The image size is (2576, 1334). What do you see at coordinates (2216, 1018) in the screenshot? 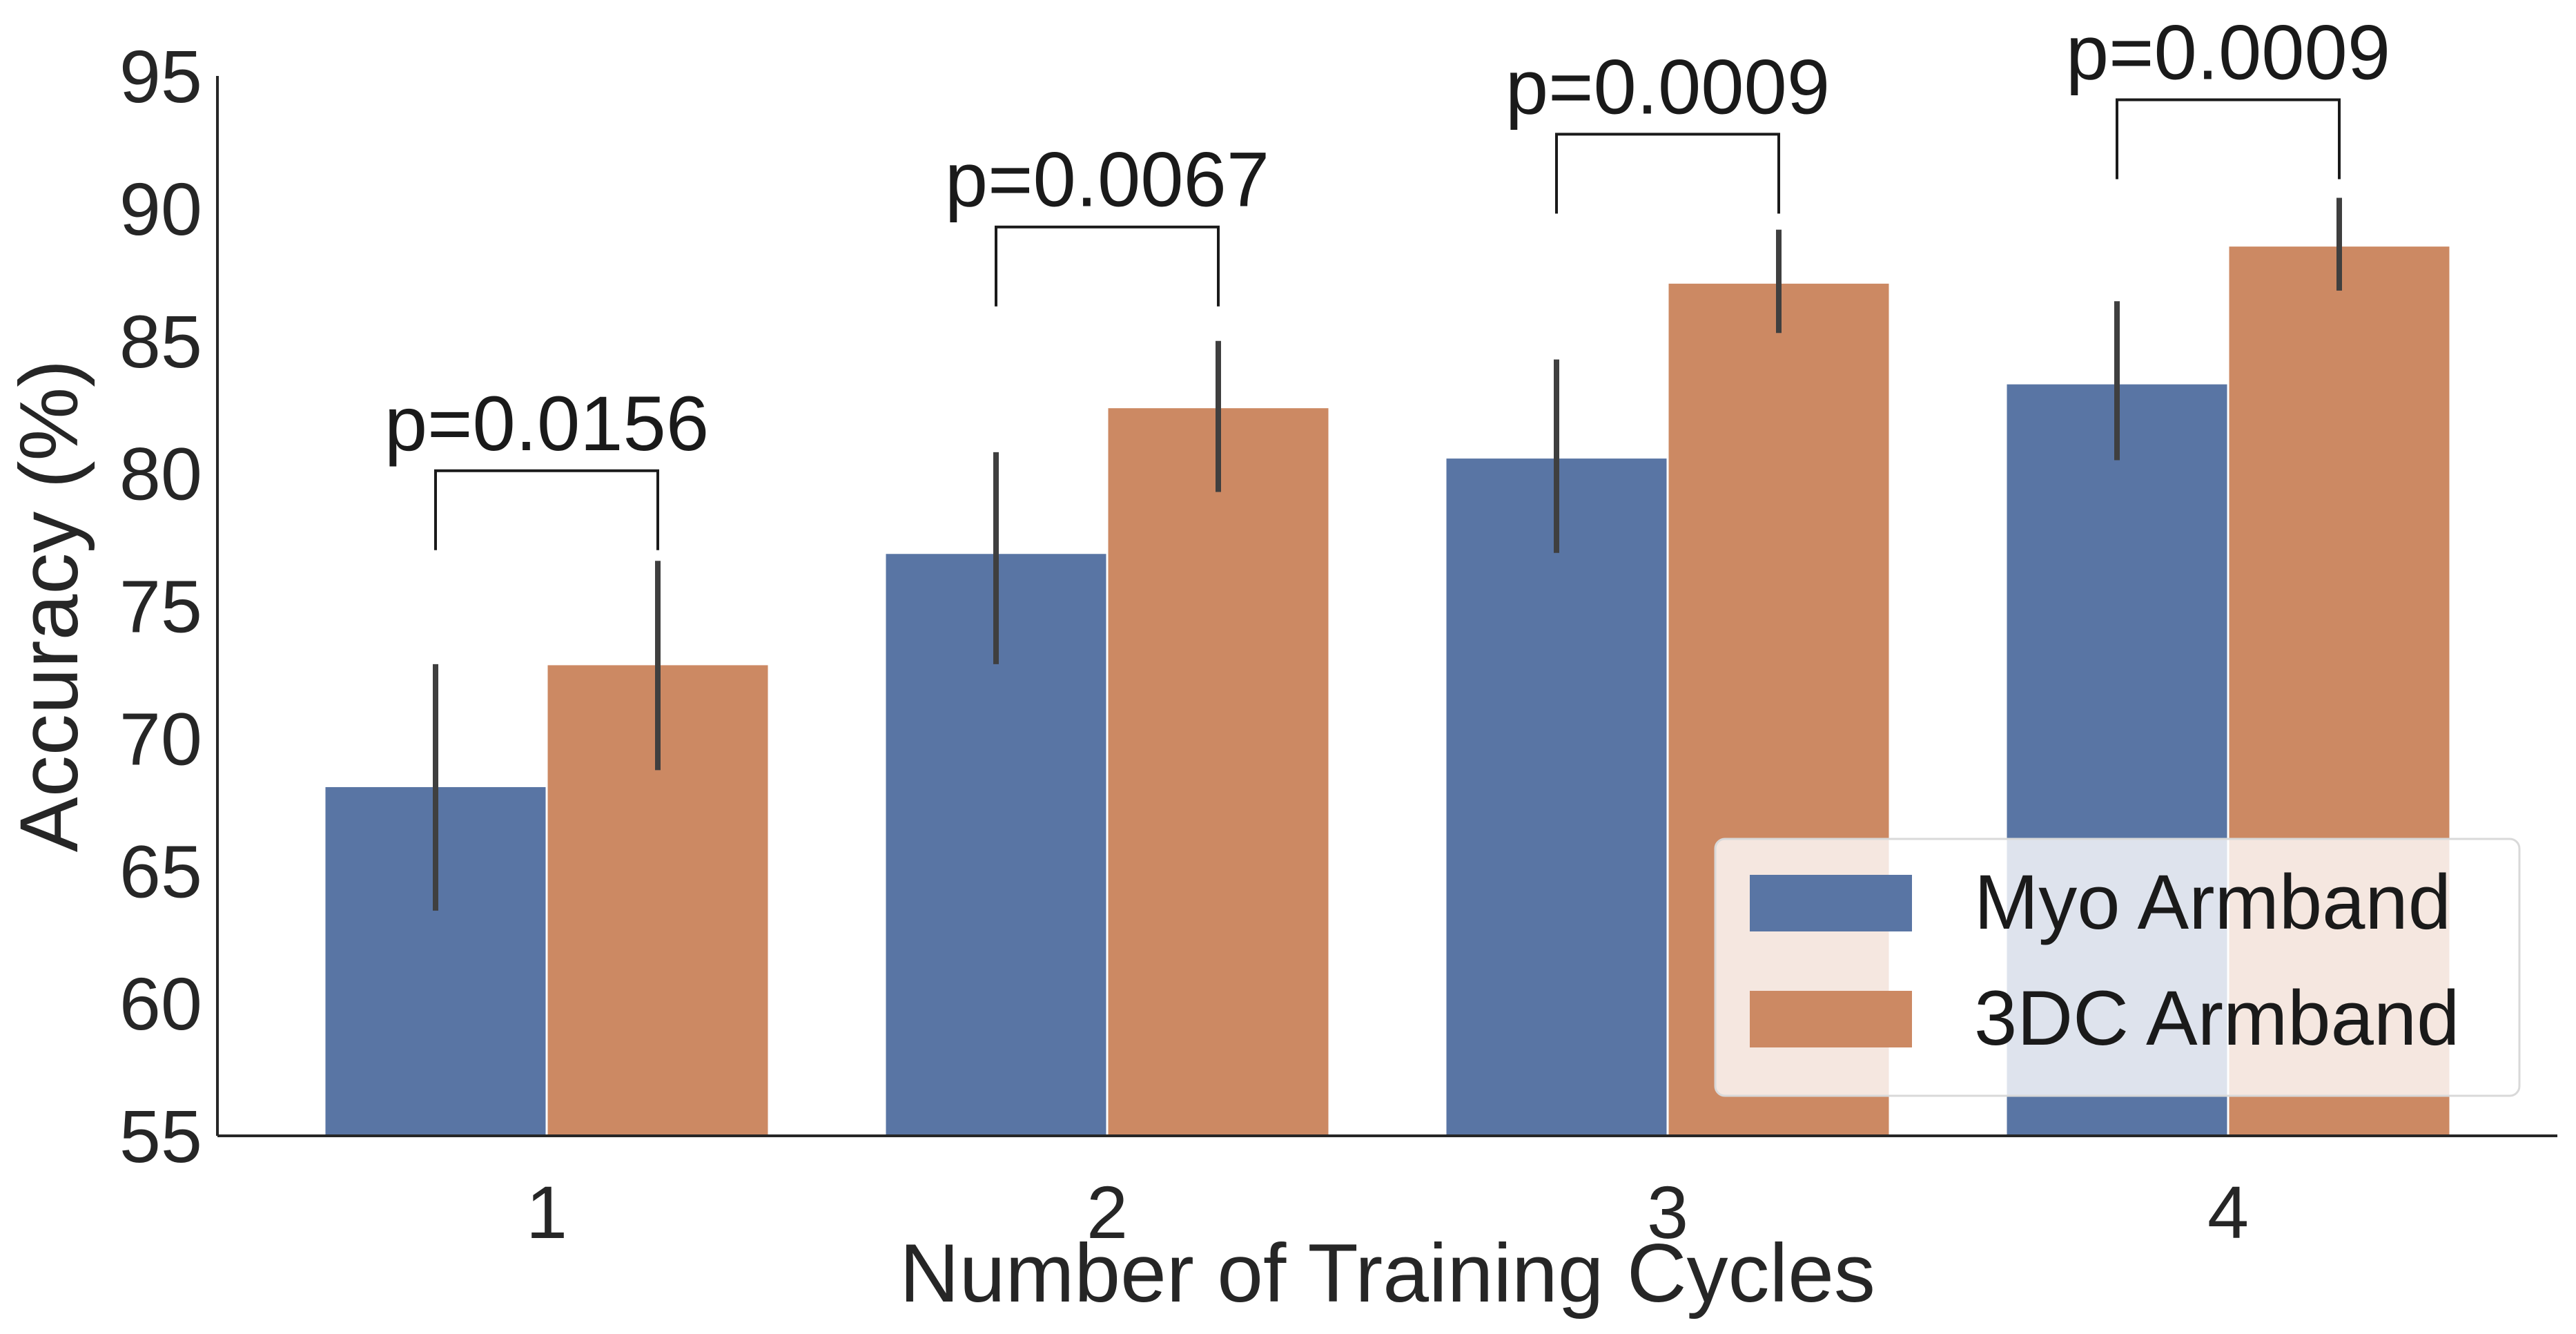
I see `legend-label-3dc: 3DC Armband` at bounding box center [2216, 1018].